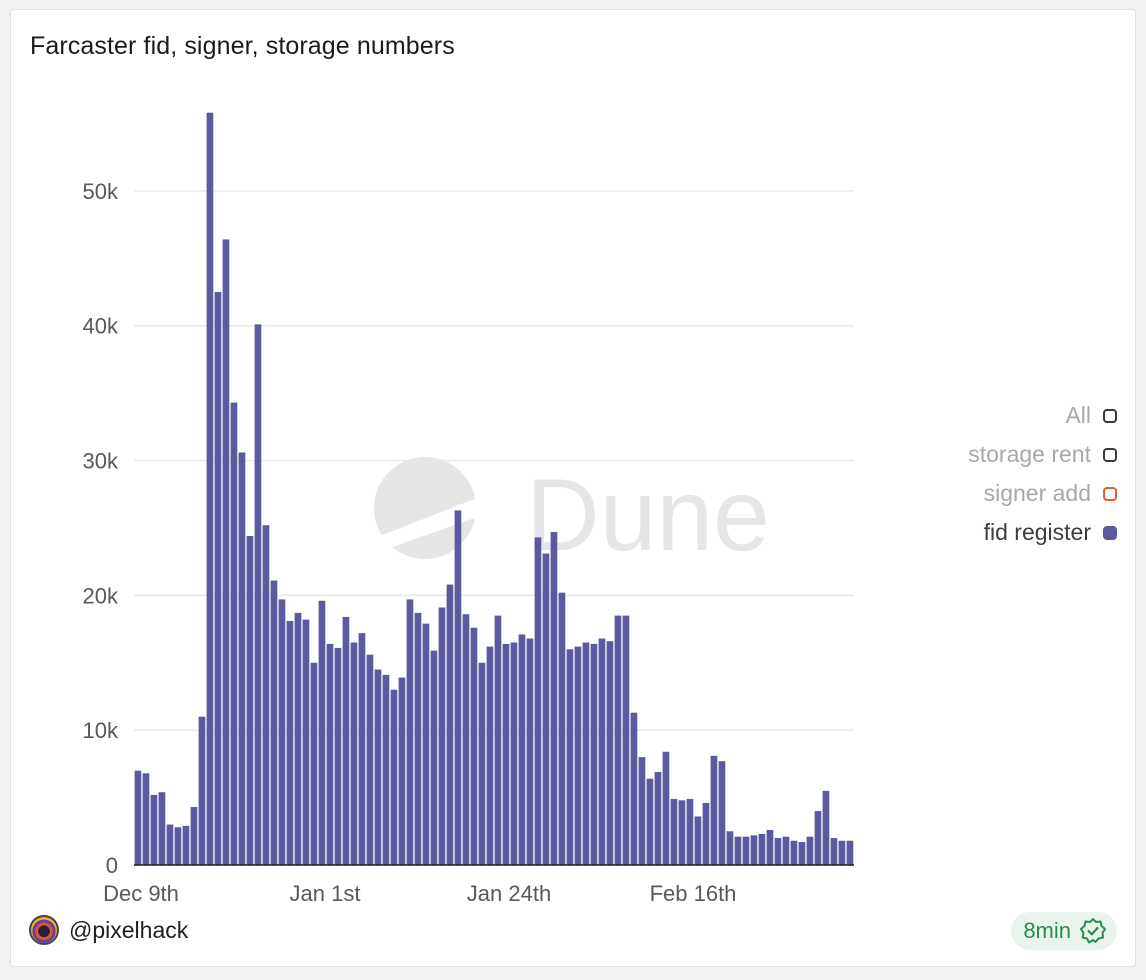 The width and height of the screenshot is (1146, 980). I want to click on legend-item-storage-rent: storage rent, so click(1042, 454).